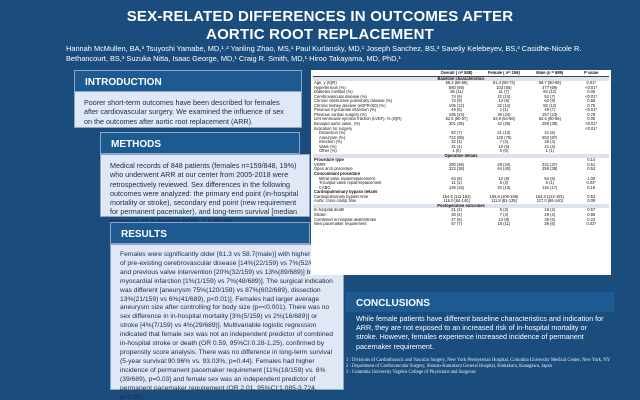 The width and height of the screenshot is (640, 400). I want to click on table-row: Dissection (%) 62 (7) 21 (13) 41 (6), so click(461, 133).